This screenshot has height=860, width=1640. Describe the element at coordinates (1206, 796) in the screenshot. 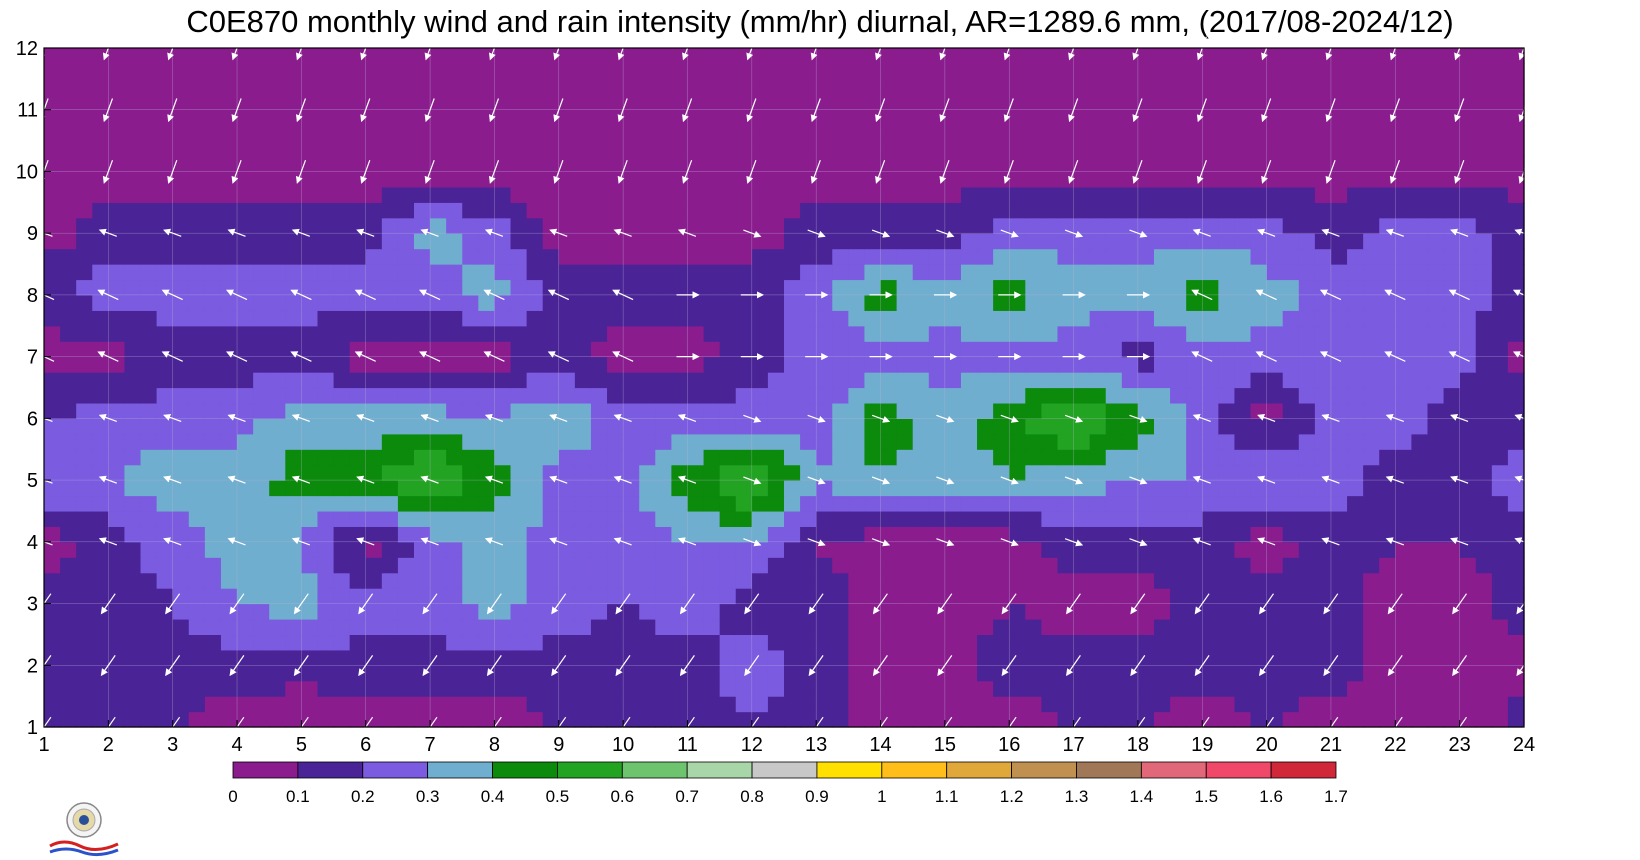

I see `colorbar-label: 1.5` at that location.